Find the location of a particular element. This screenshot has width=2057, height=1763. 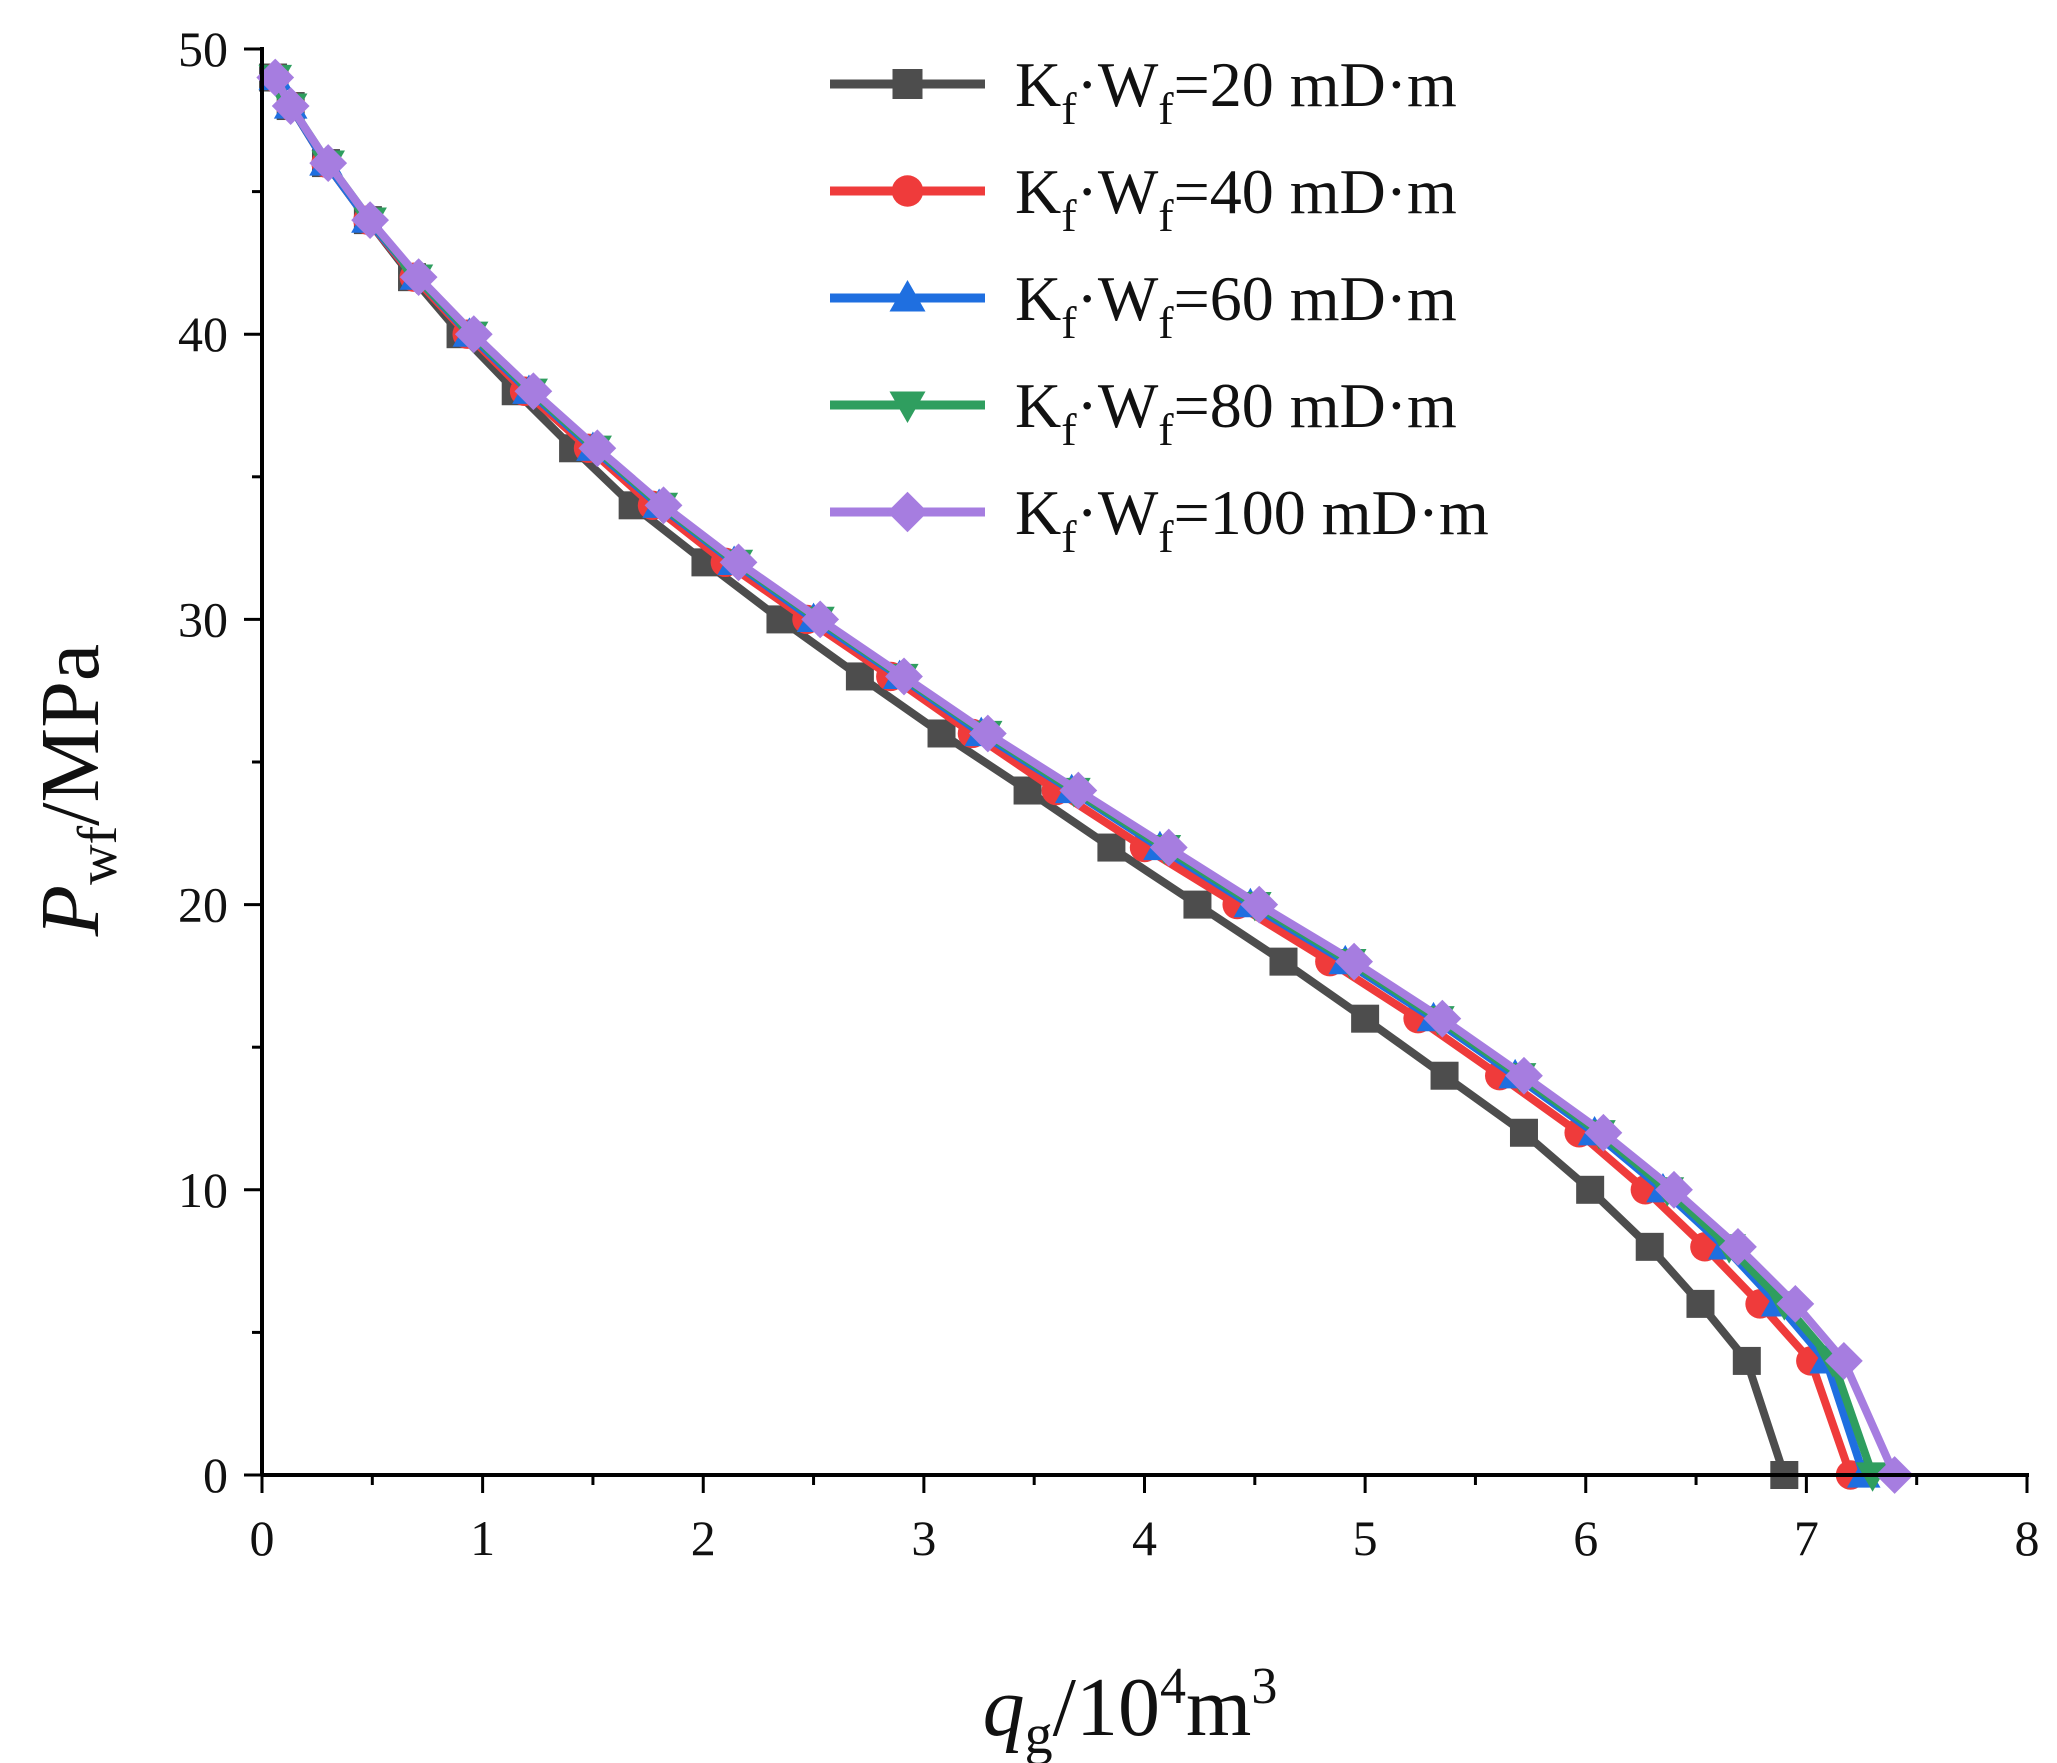

x-tick-label: 2 is located at coordinates (703, 1538).